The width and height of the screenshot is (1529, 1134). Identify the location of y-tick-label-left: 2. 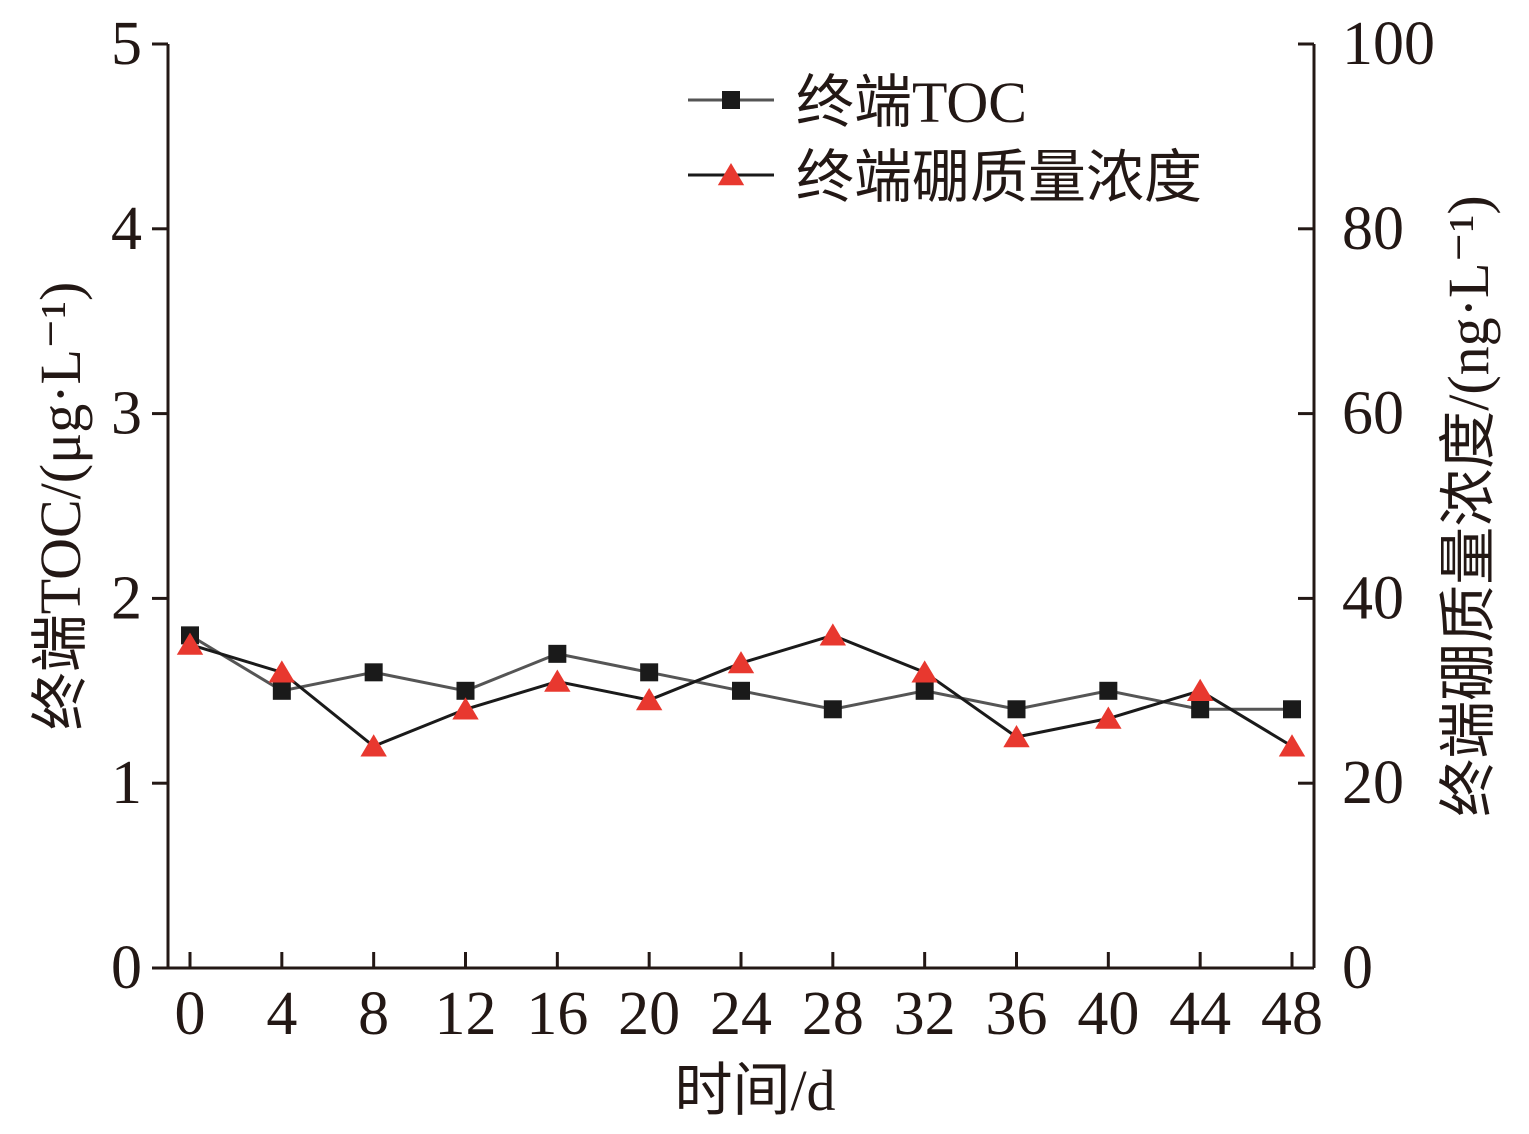
(126, 598).